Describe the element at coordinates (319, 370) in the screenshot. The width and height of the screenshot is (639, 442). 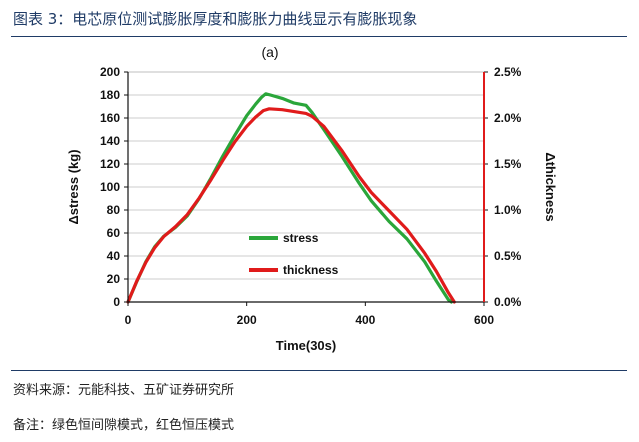
I see `bottom-rule` at that location.